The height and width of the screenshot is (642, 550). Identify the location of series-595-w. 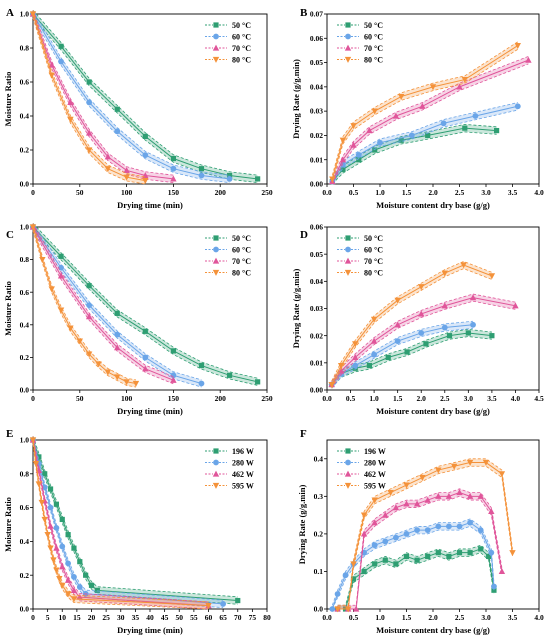
(425, 535).